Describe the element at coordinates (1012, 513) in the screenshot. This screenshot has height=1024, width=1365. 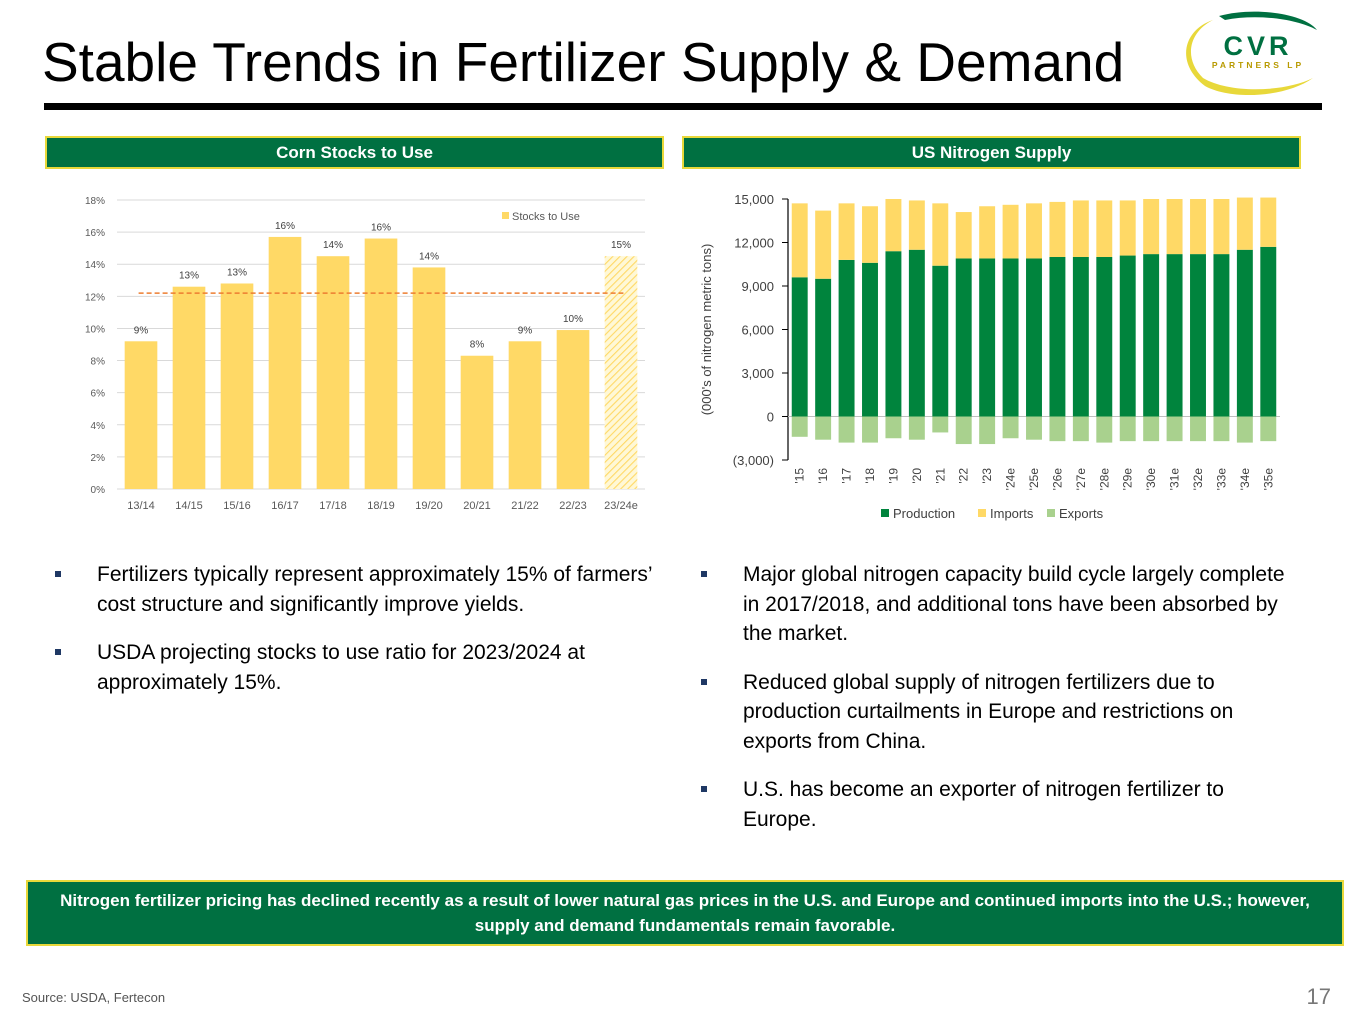
I see `legend-label: Imports` at that location.